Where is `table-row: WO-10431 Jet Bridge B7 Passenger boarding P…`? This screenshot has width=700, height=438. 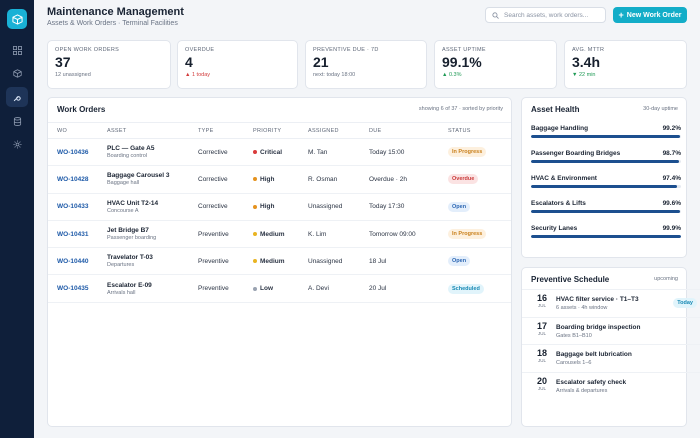 table-row: WO-10431 Jet Bridge B7 Passenger boarding P… is located at coordinates (279, 234).